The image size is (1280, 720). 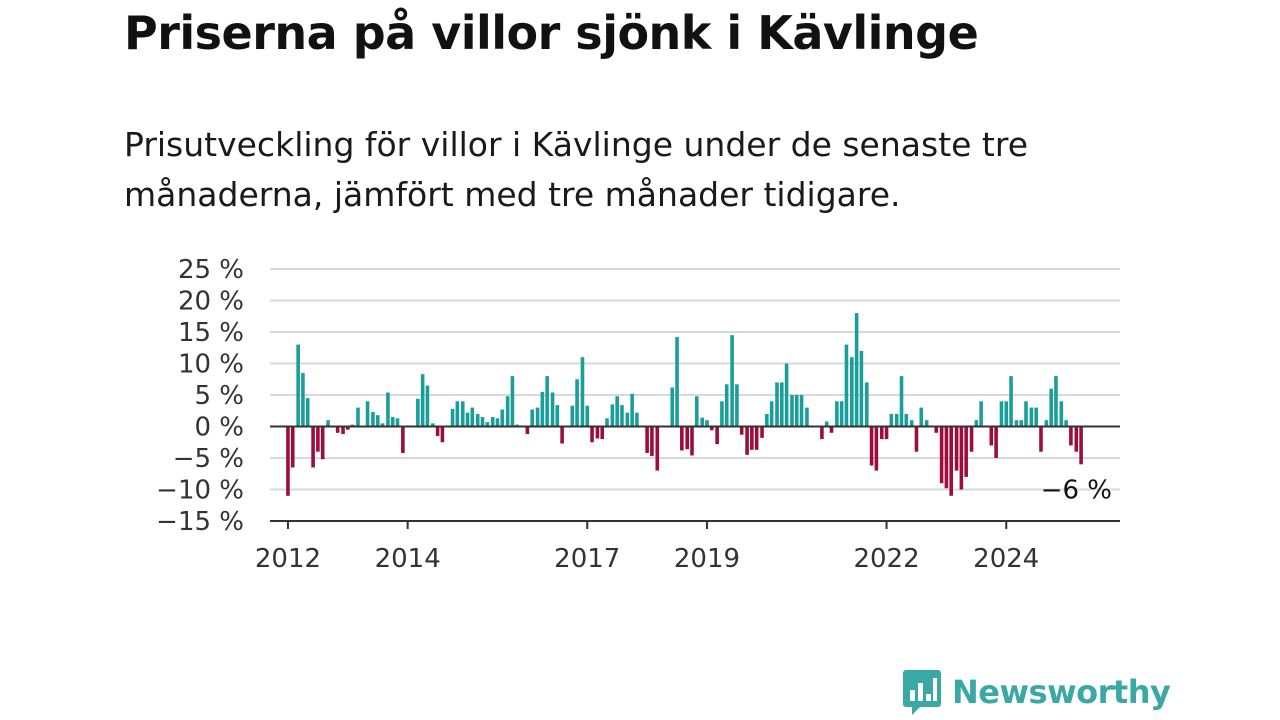 I want to click on y-tick-label: 25 %, so click(x=211, y=270).